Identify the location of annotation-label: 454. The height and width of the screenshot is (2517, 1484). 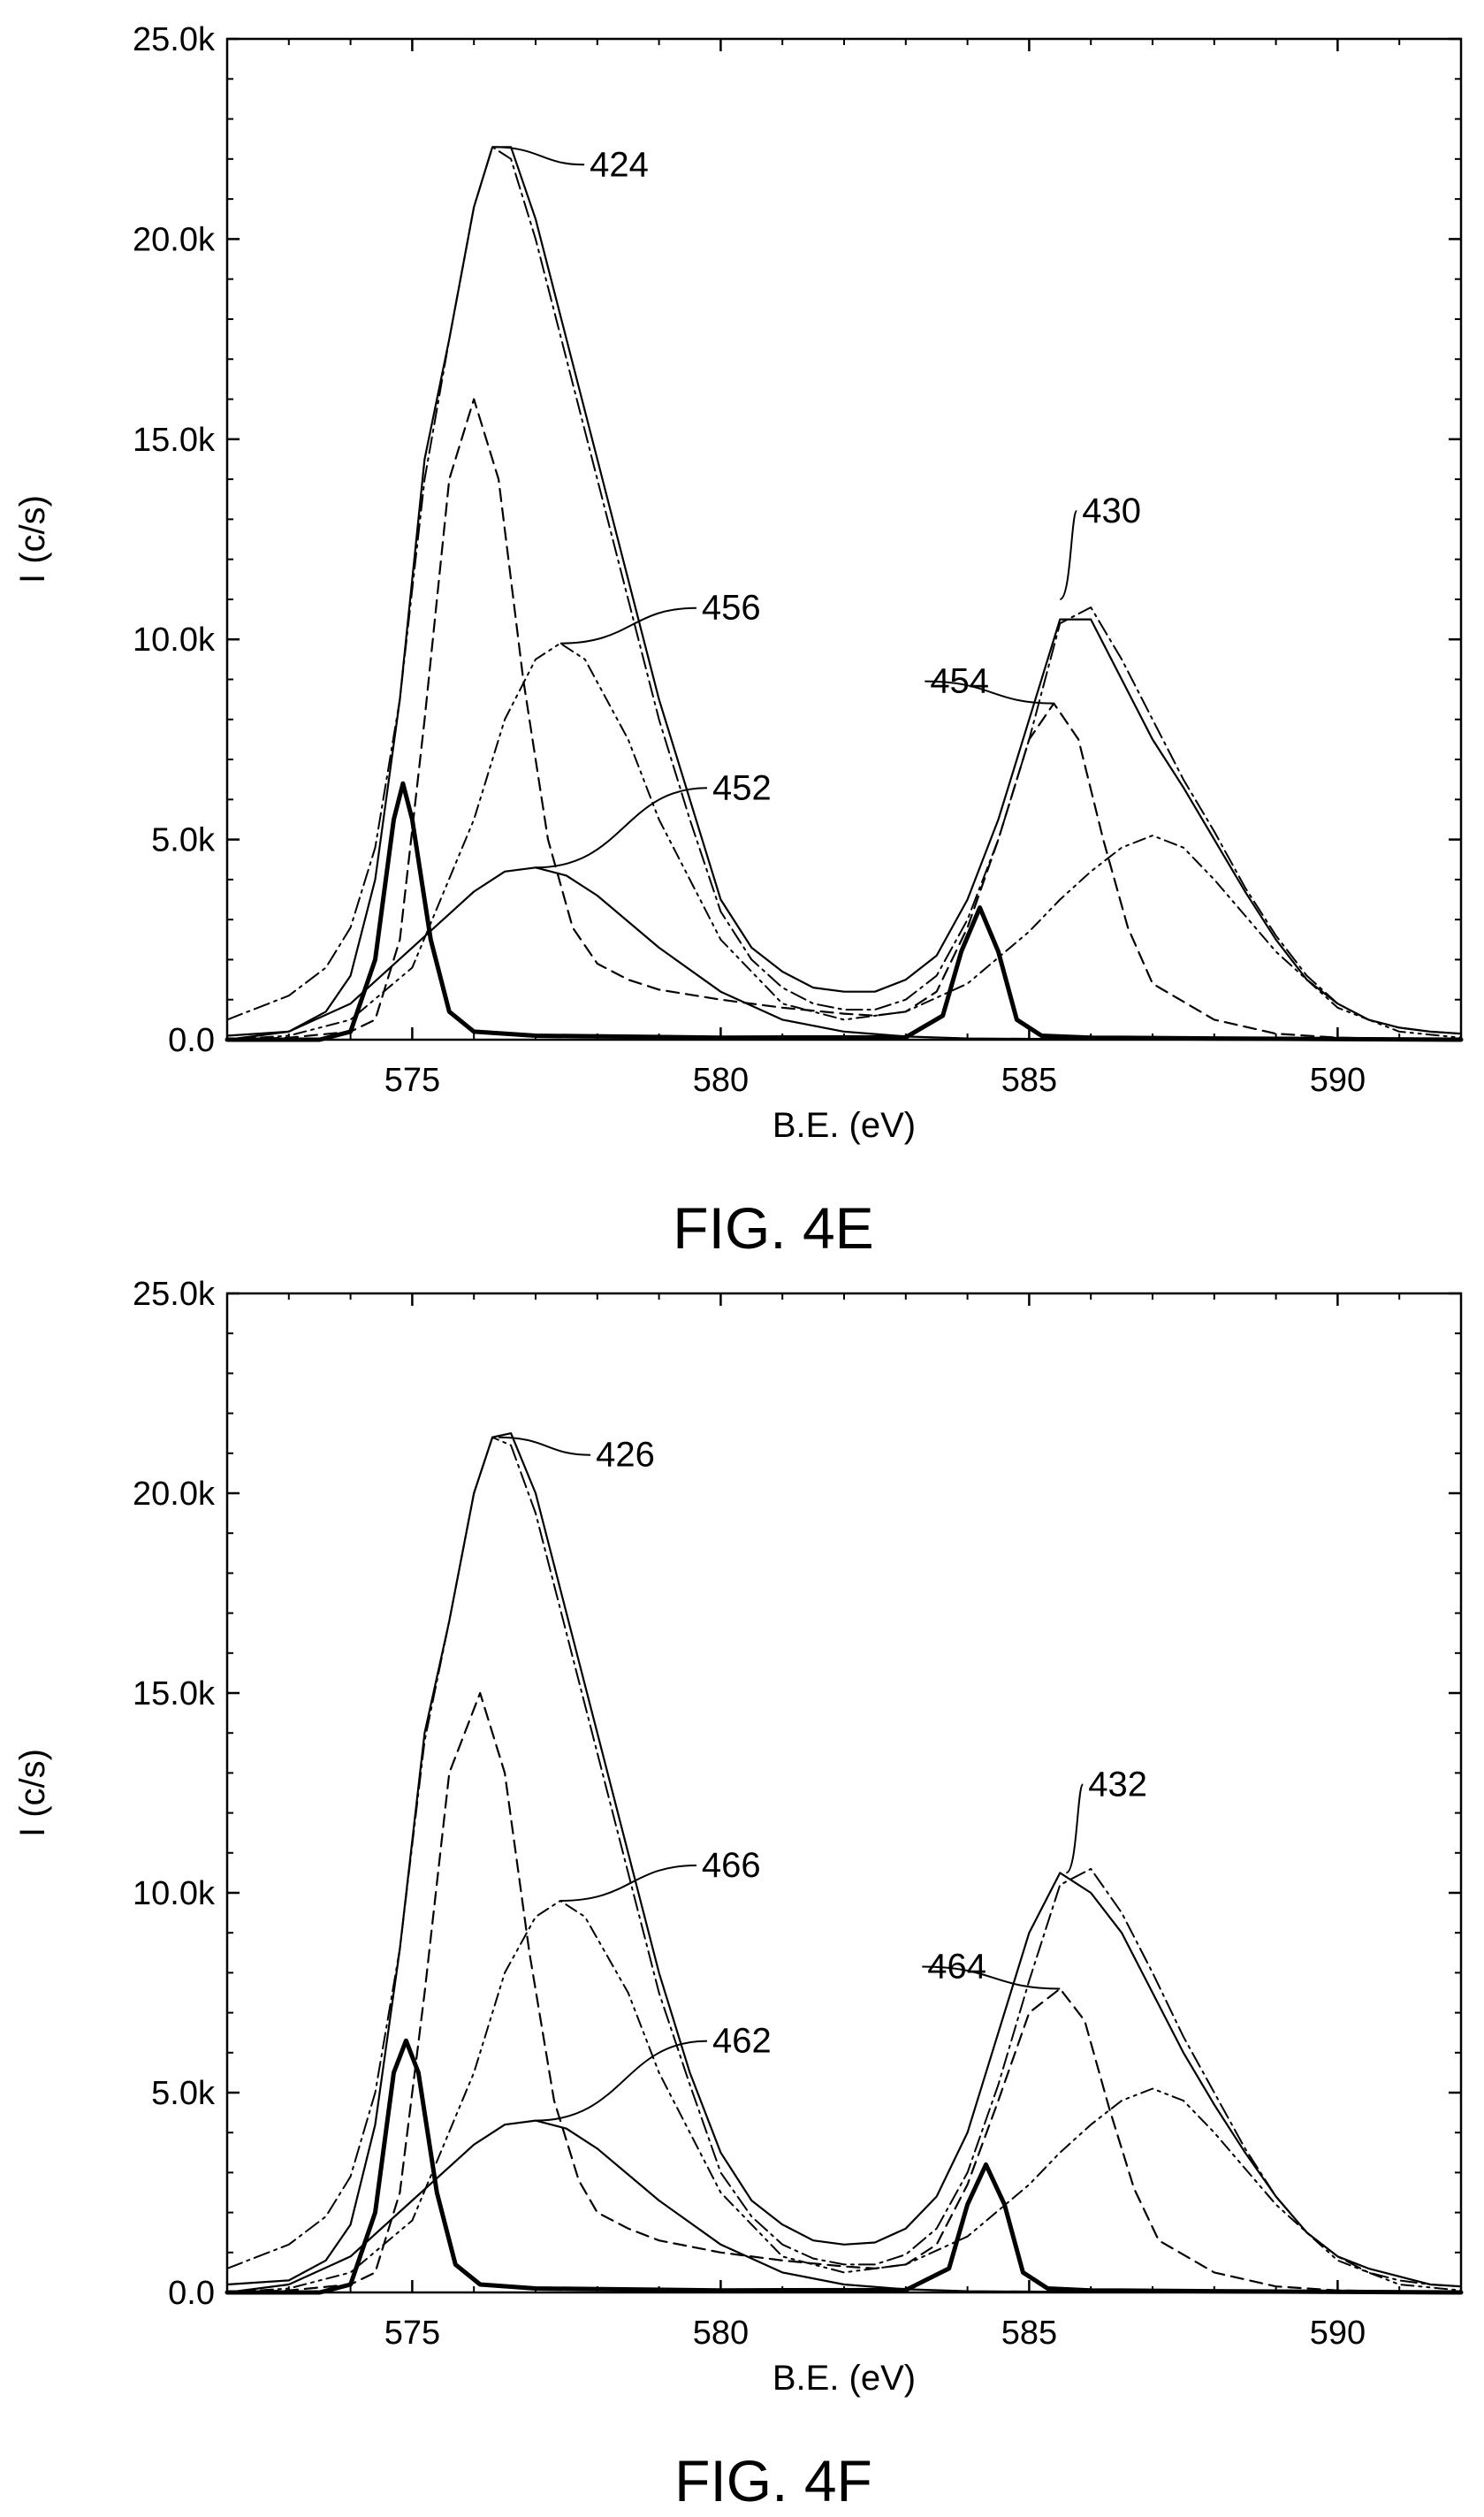
(959, 681).